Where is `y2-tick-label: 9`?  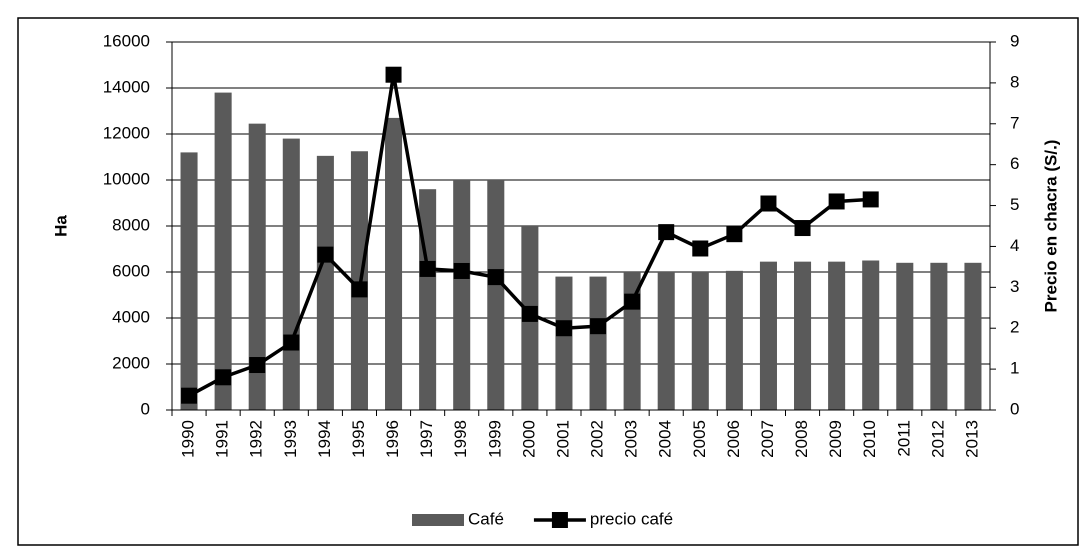
y2-tick-label: 9 is located at coordinates (1014, 40).